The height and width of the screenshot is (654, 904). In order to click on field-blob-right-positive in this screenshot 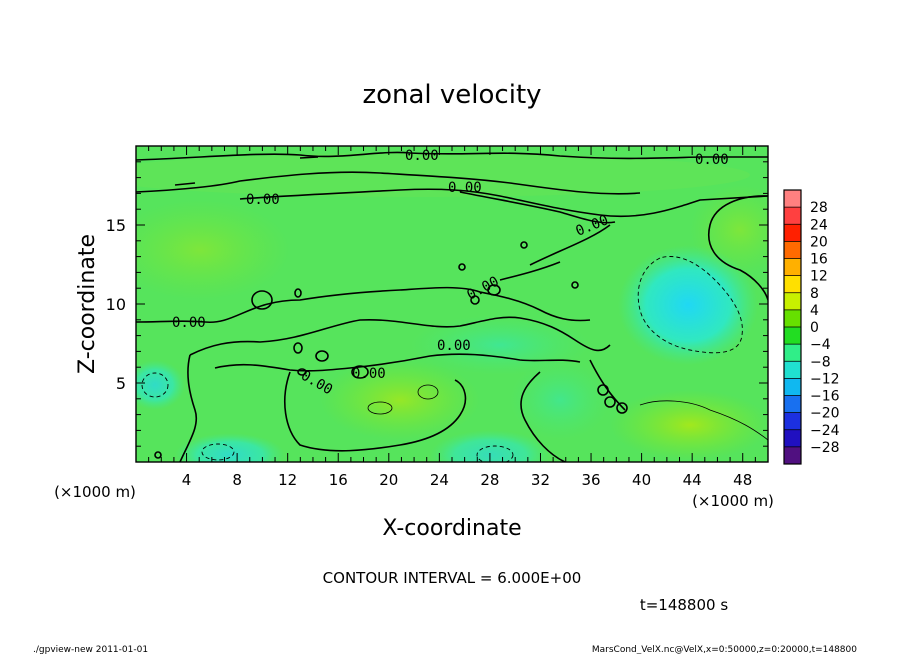, I will do `click(689, 425)`.